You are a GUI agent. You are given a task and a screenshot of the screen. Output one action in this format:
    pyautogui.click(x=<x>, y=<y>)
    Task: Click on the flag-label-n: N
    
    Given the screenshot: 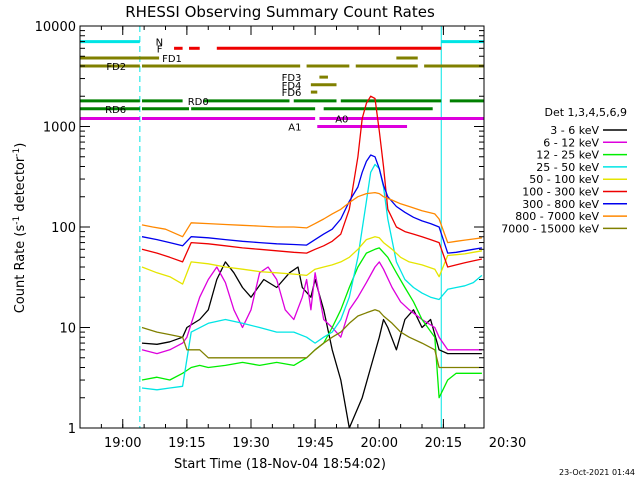 What is the action you would take?
    pyautogui.click(x=159, y=43)
    